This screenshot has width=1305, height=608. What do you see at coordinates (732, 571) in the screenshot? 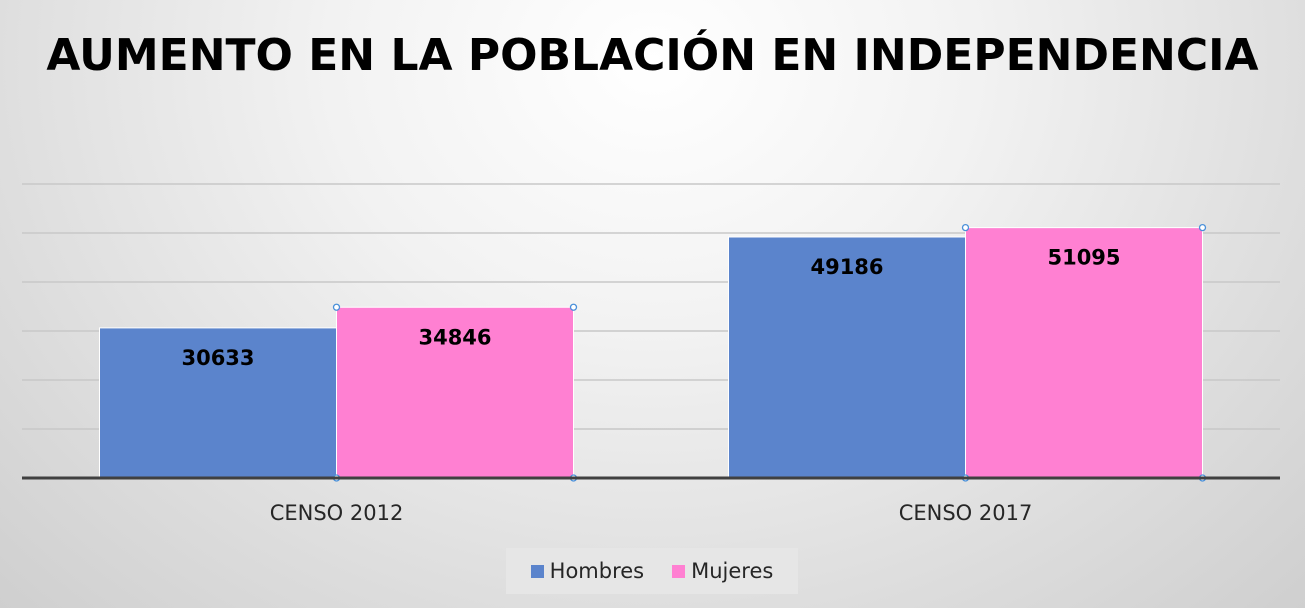
I see `legend-label: Mujeres` at bounding box center [732, 571].